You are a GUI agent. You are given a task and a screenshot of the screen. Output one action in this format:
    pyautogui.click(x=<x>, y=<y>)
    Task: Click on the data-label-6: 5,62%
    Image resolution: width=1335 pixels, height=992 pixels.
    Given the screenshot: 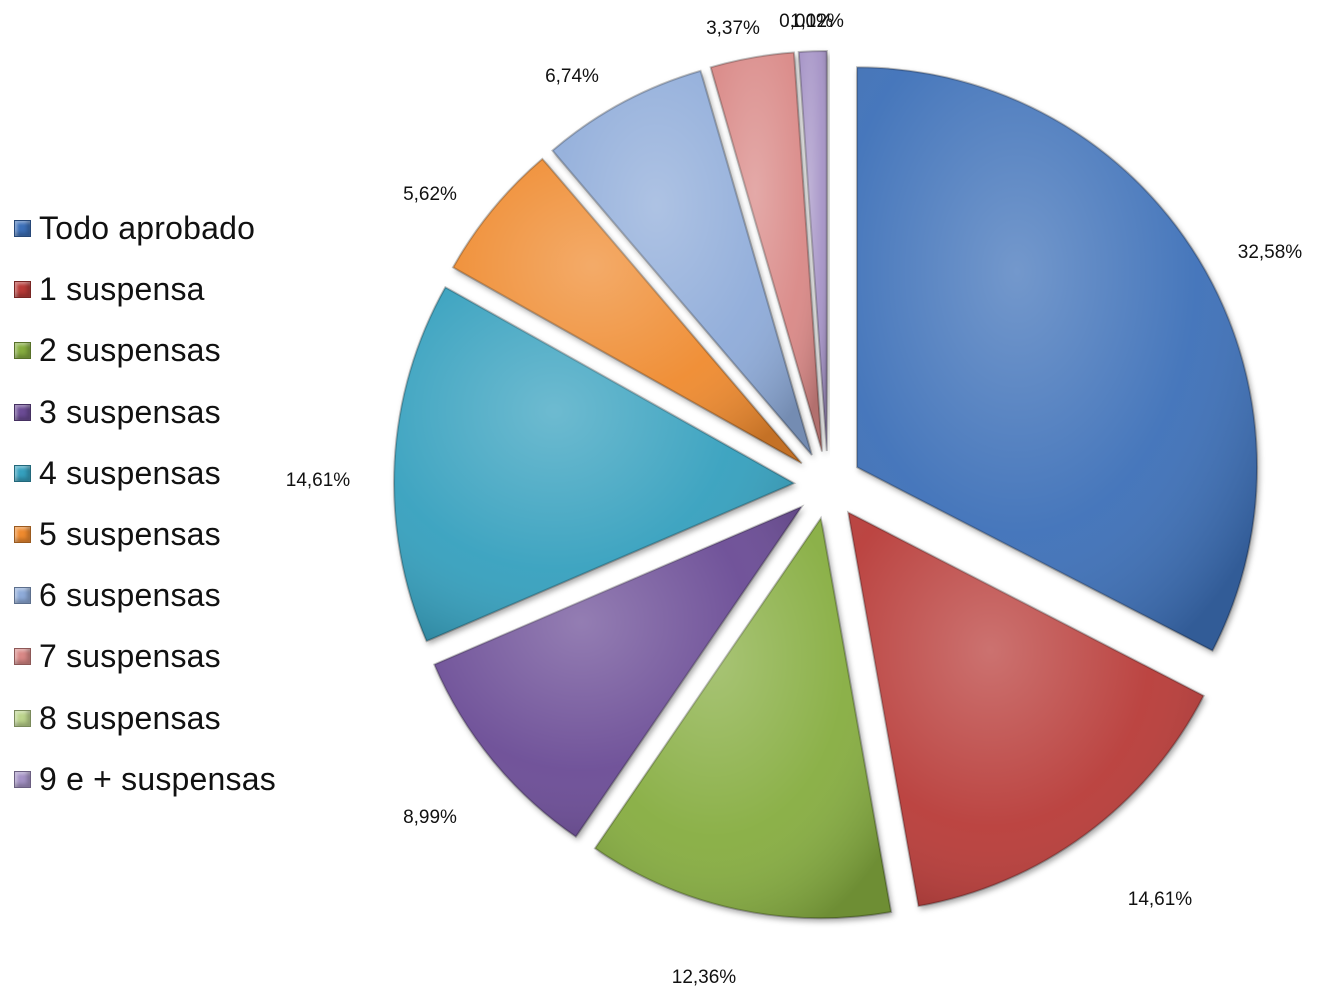 What is the action you would take?
    pyautogui.click(x=430, y=194)
    